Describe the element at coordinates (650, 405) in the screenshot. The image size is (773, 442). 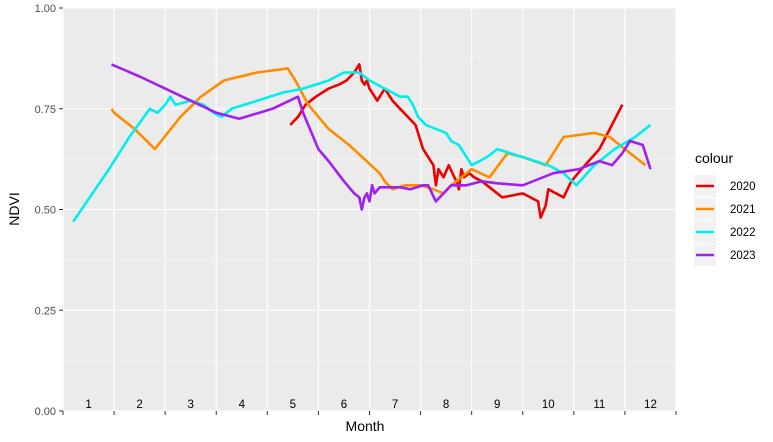
I see `month-label: 12` at that location.